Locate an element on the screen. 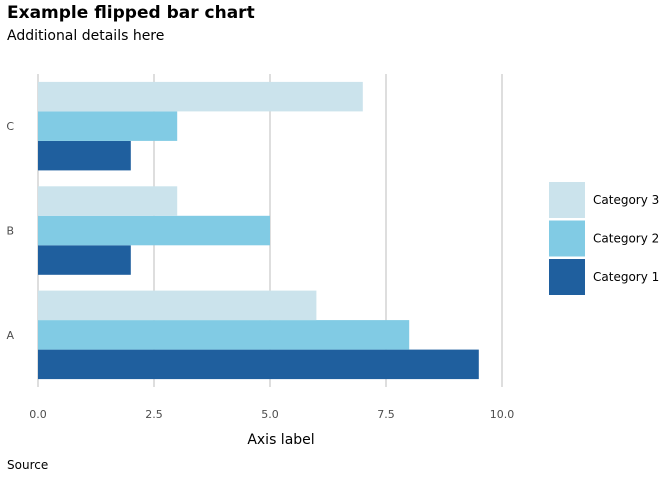 The image size is (672, 480). chart-title: Example flipped bar chart is located at coordinates (131, 13).